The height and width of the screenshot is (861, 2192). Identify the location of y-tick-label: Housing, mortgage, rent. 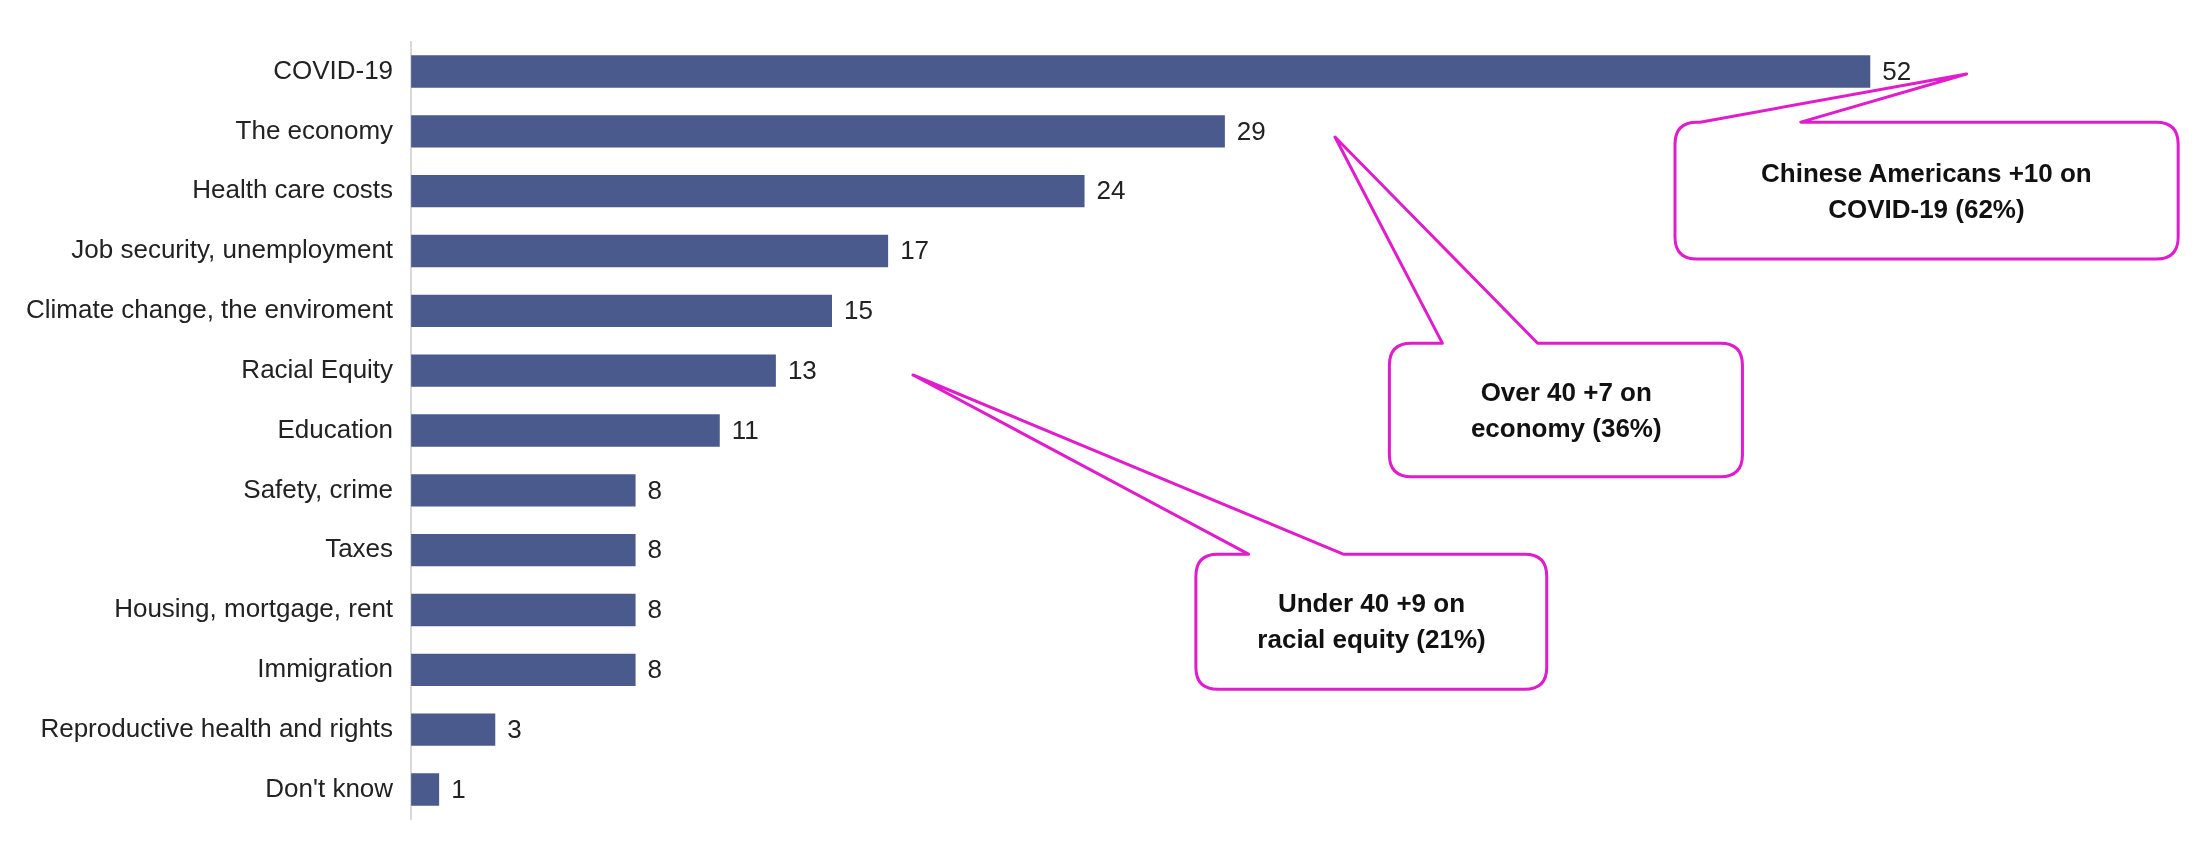
(254, 608).